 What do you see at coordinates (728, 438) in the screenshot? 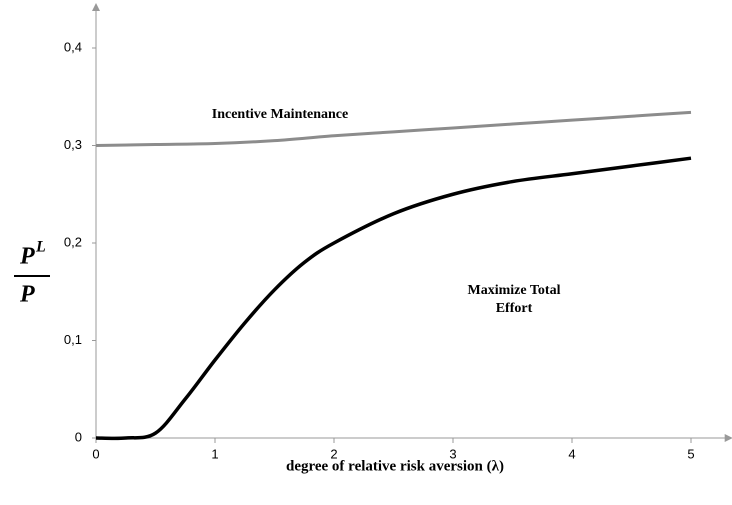
I see `x-axis-arrow` at bounding box center [728, 438].